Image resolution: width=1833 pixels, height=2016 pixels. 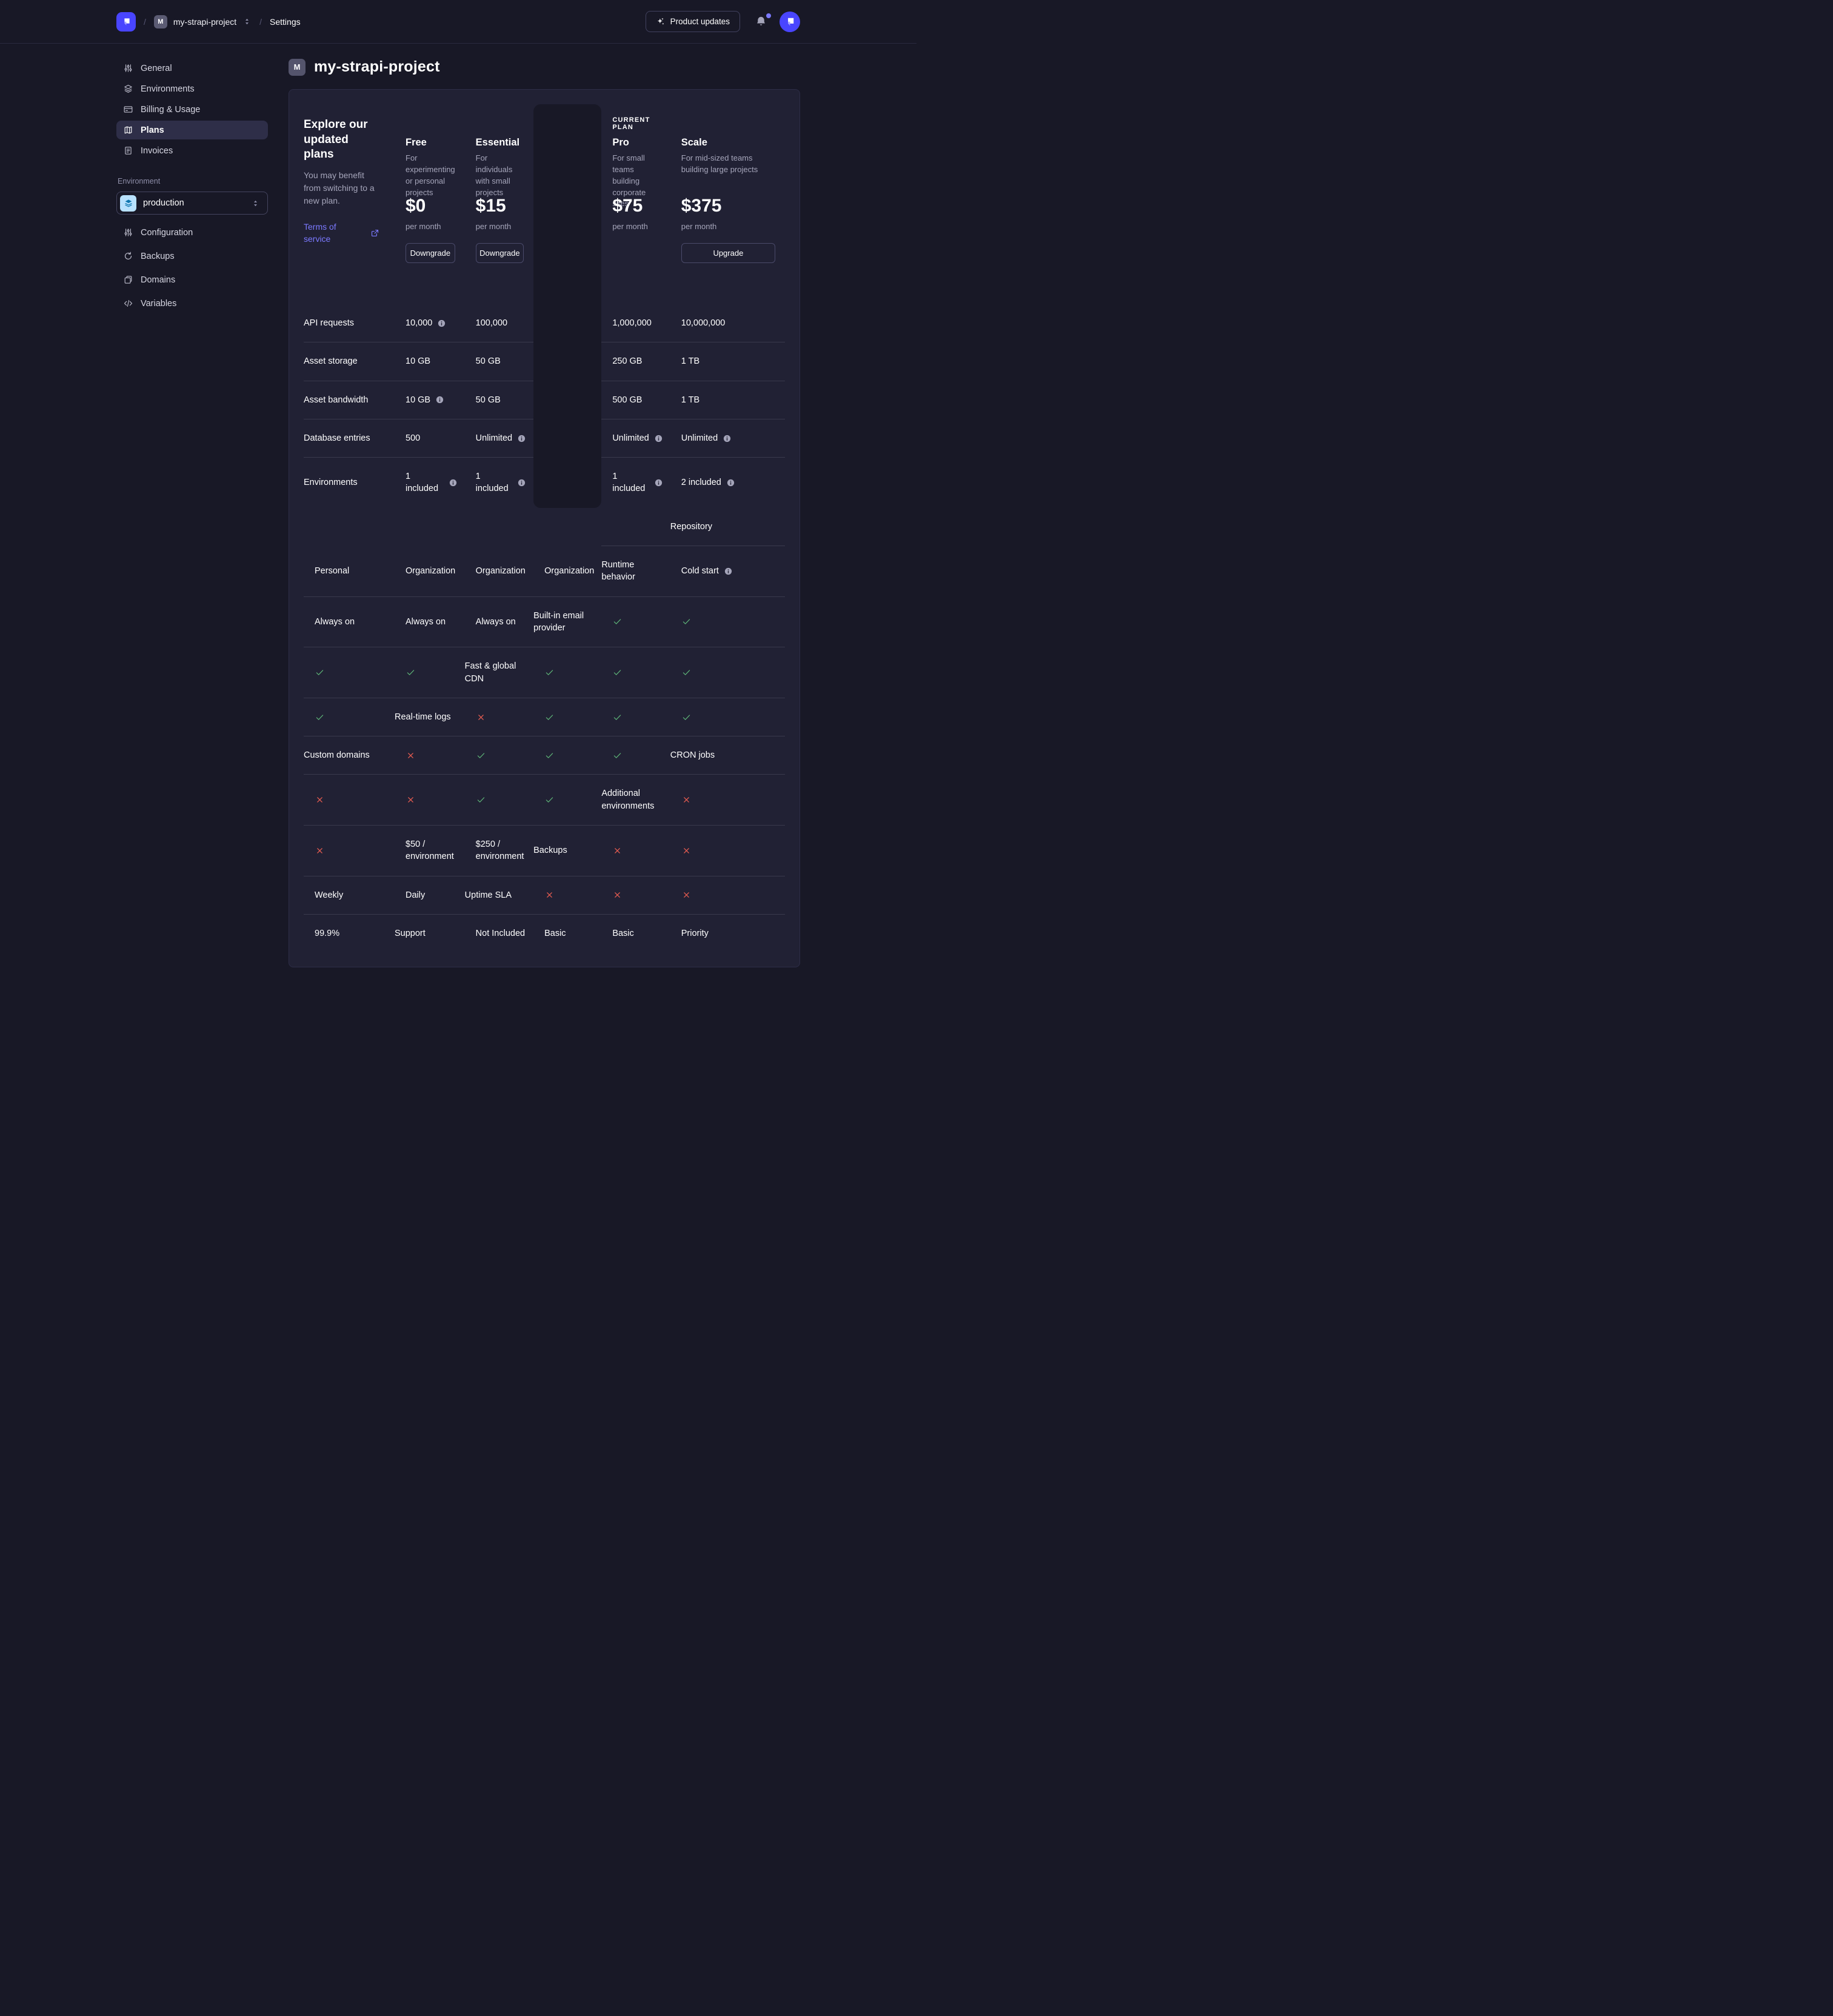 I want to click on feature-value-pro: Unlimited, so click(x=635, y=438).